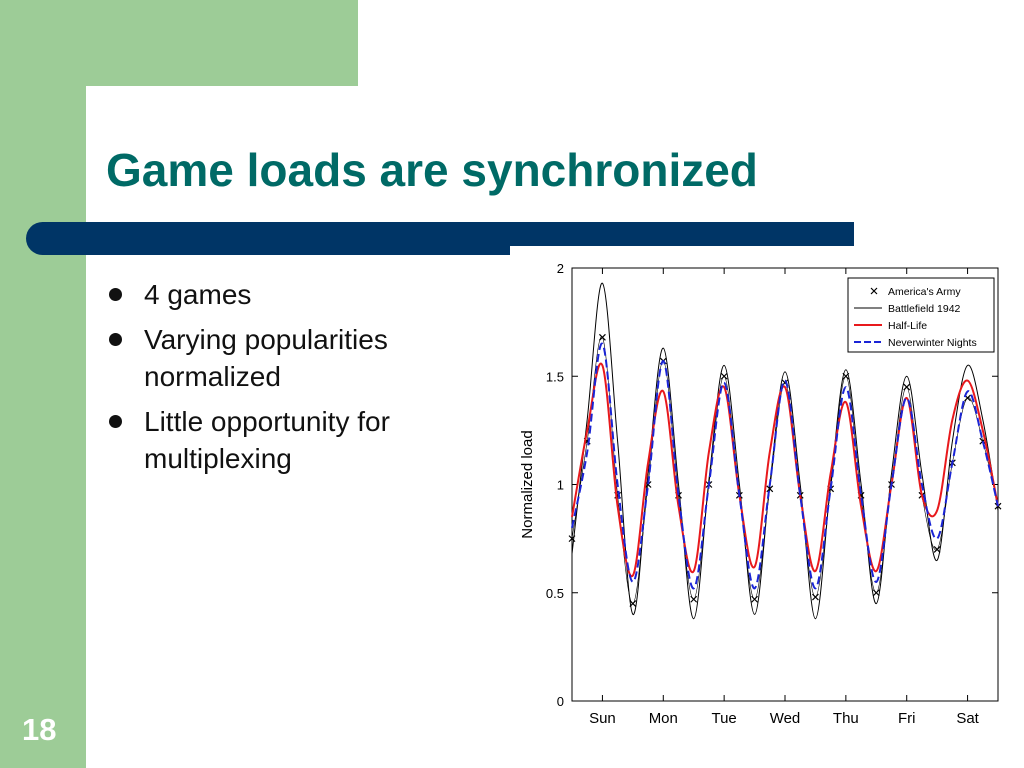  What do you see at coordinates (932, 343) in the screenshot?
I see `legend-label-neverwinter-nights: Neverwinter Nights` at bounding box center [932, 343].